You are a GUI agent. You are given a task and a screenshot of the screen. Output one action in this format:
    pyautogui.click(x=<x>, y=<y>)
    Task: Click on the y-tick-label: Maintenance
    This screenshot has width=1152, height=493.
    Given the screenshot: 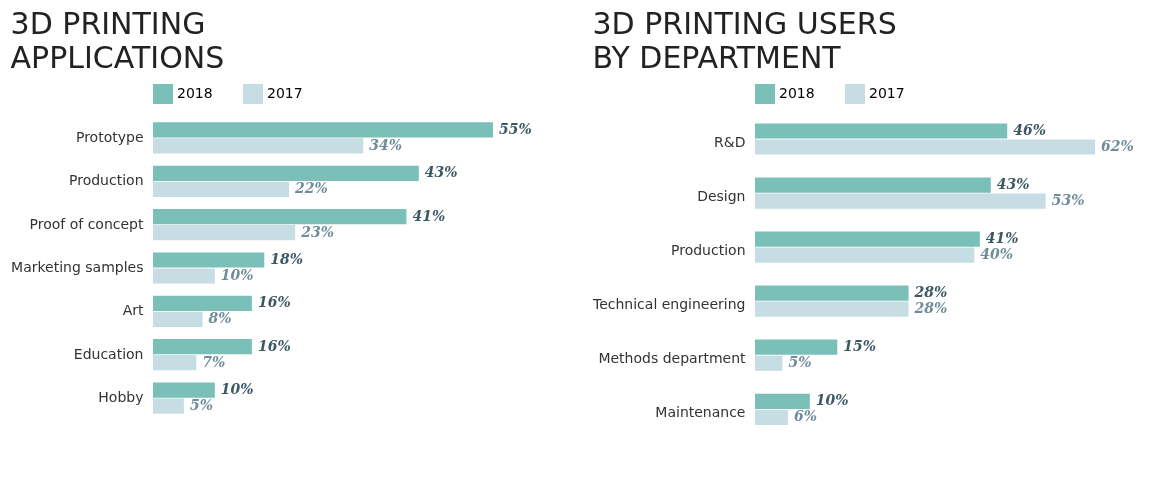 What is the action you would take?
    pyautogui.click(x=700, y=412)
    